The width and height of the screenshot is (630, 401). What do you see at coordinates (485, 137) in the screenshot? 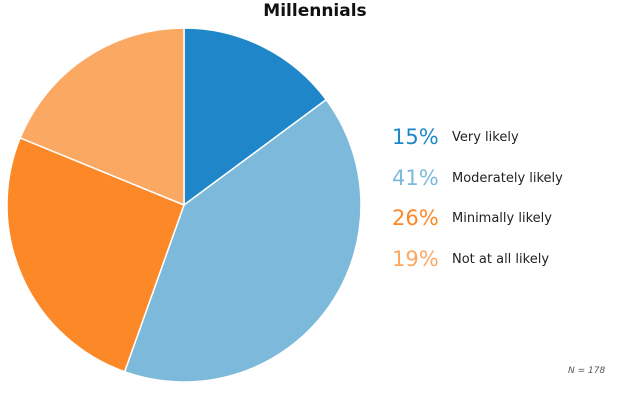
I see `legend-label-very-likely: Very likely` at bounding box center [485, 137].